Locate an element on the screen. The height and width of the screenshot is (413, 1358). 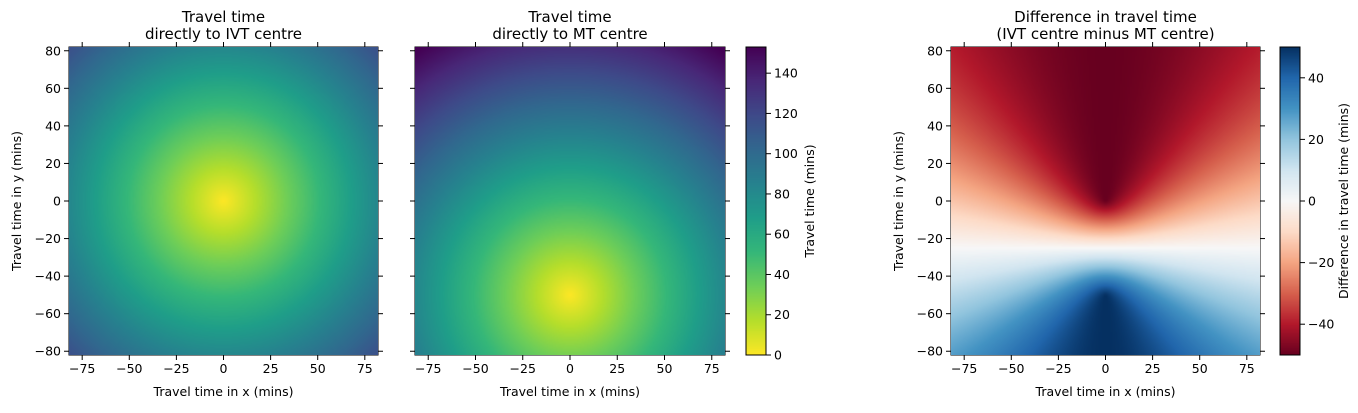
colorbar-tick-label: 100 is located at coordinates (786, 153).